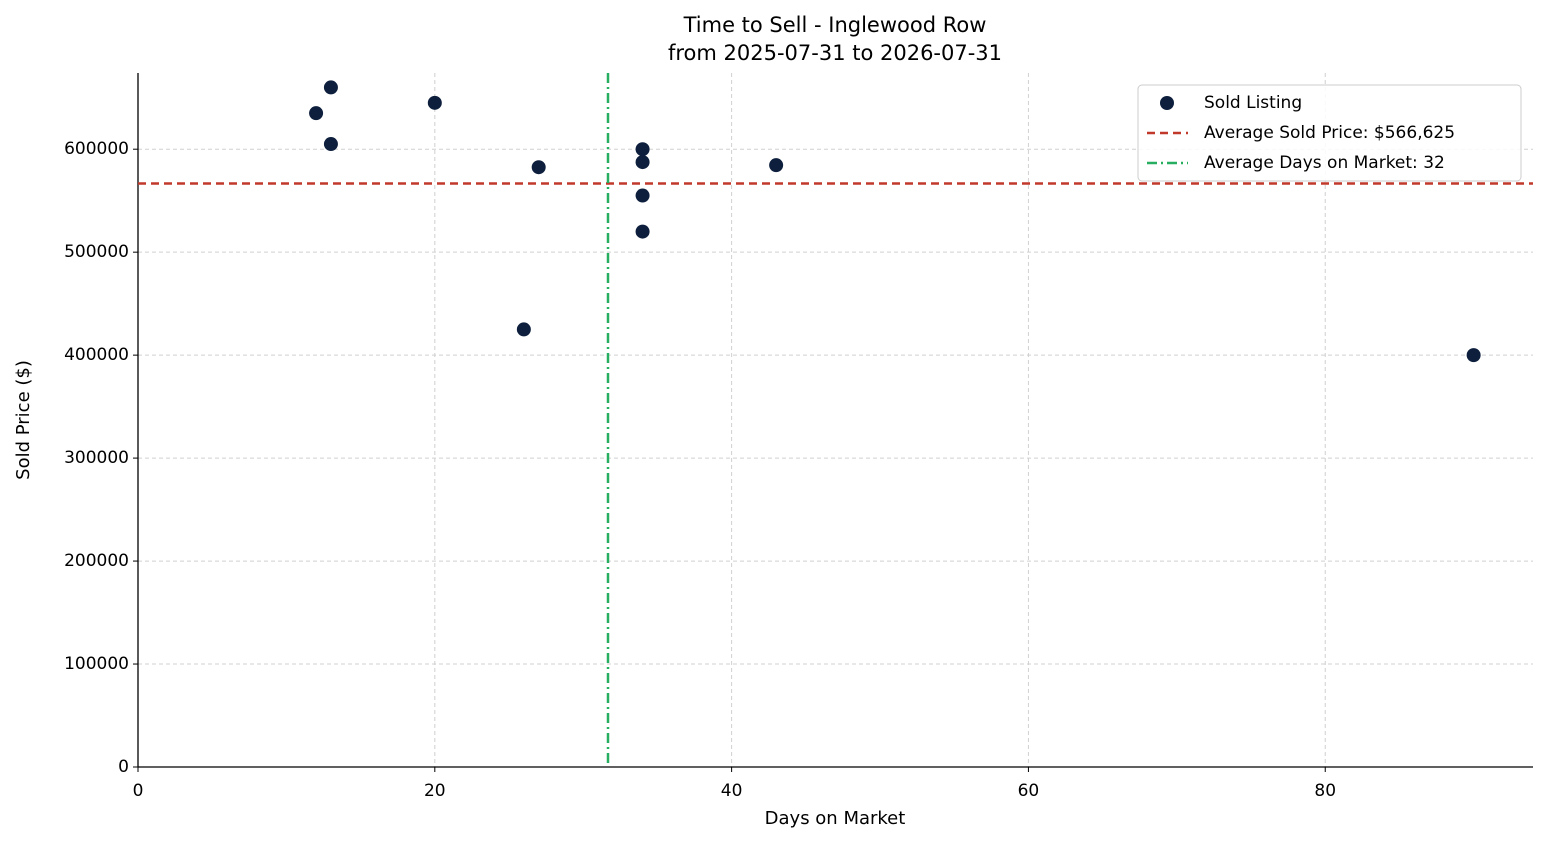  I want to click on legend-label: Average Days on Market: 32, so click(1324, 163).